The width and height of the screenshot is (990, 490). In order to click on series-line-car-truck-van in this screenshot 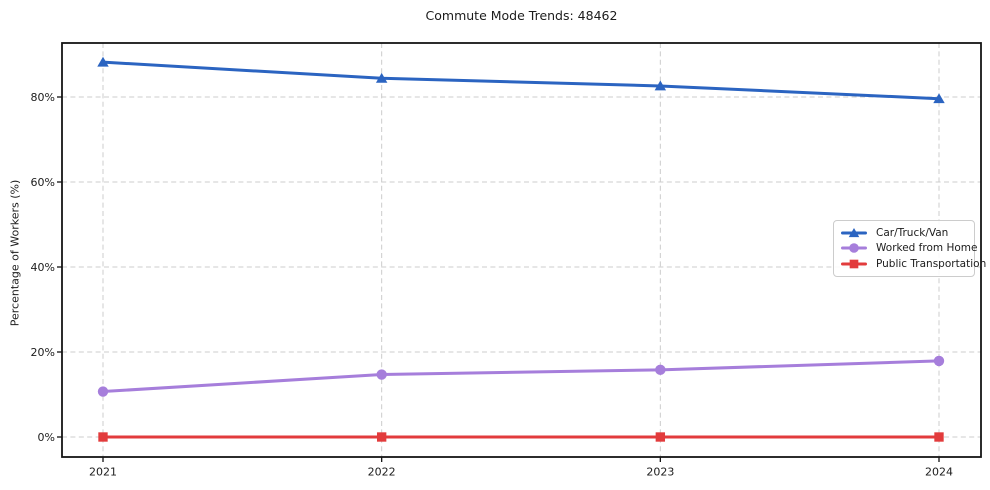, I will do `click(521, 80)`.